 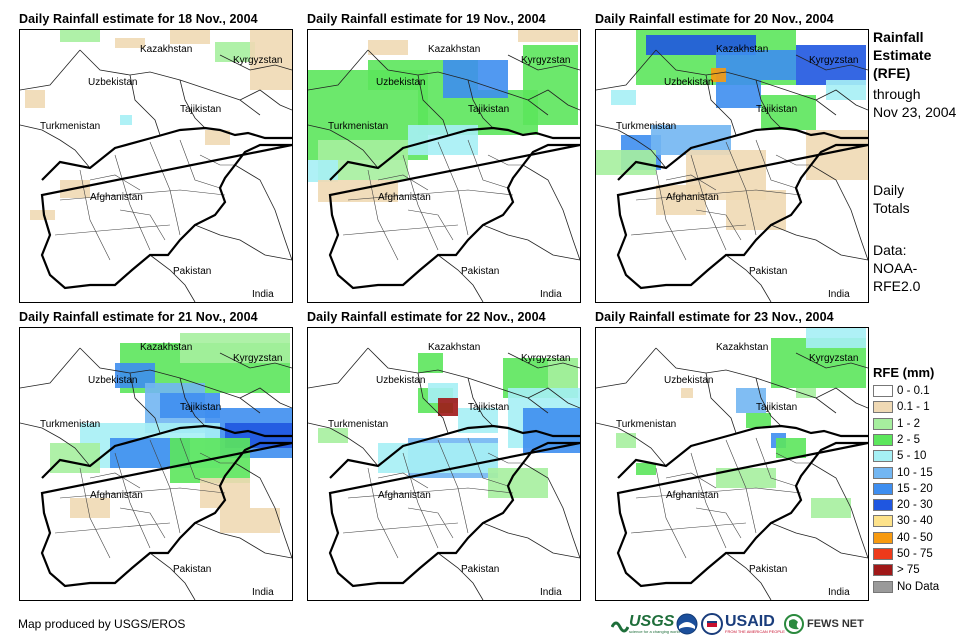 I want to click on data-line1: Data:, so click(x=890, y=250).